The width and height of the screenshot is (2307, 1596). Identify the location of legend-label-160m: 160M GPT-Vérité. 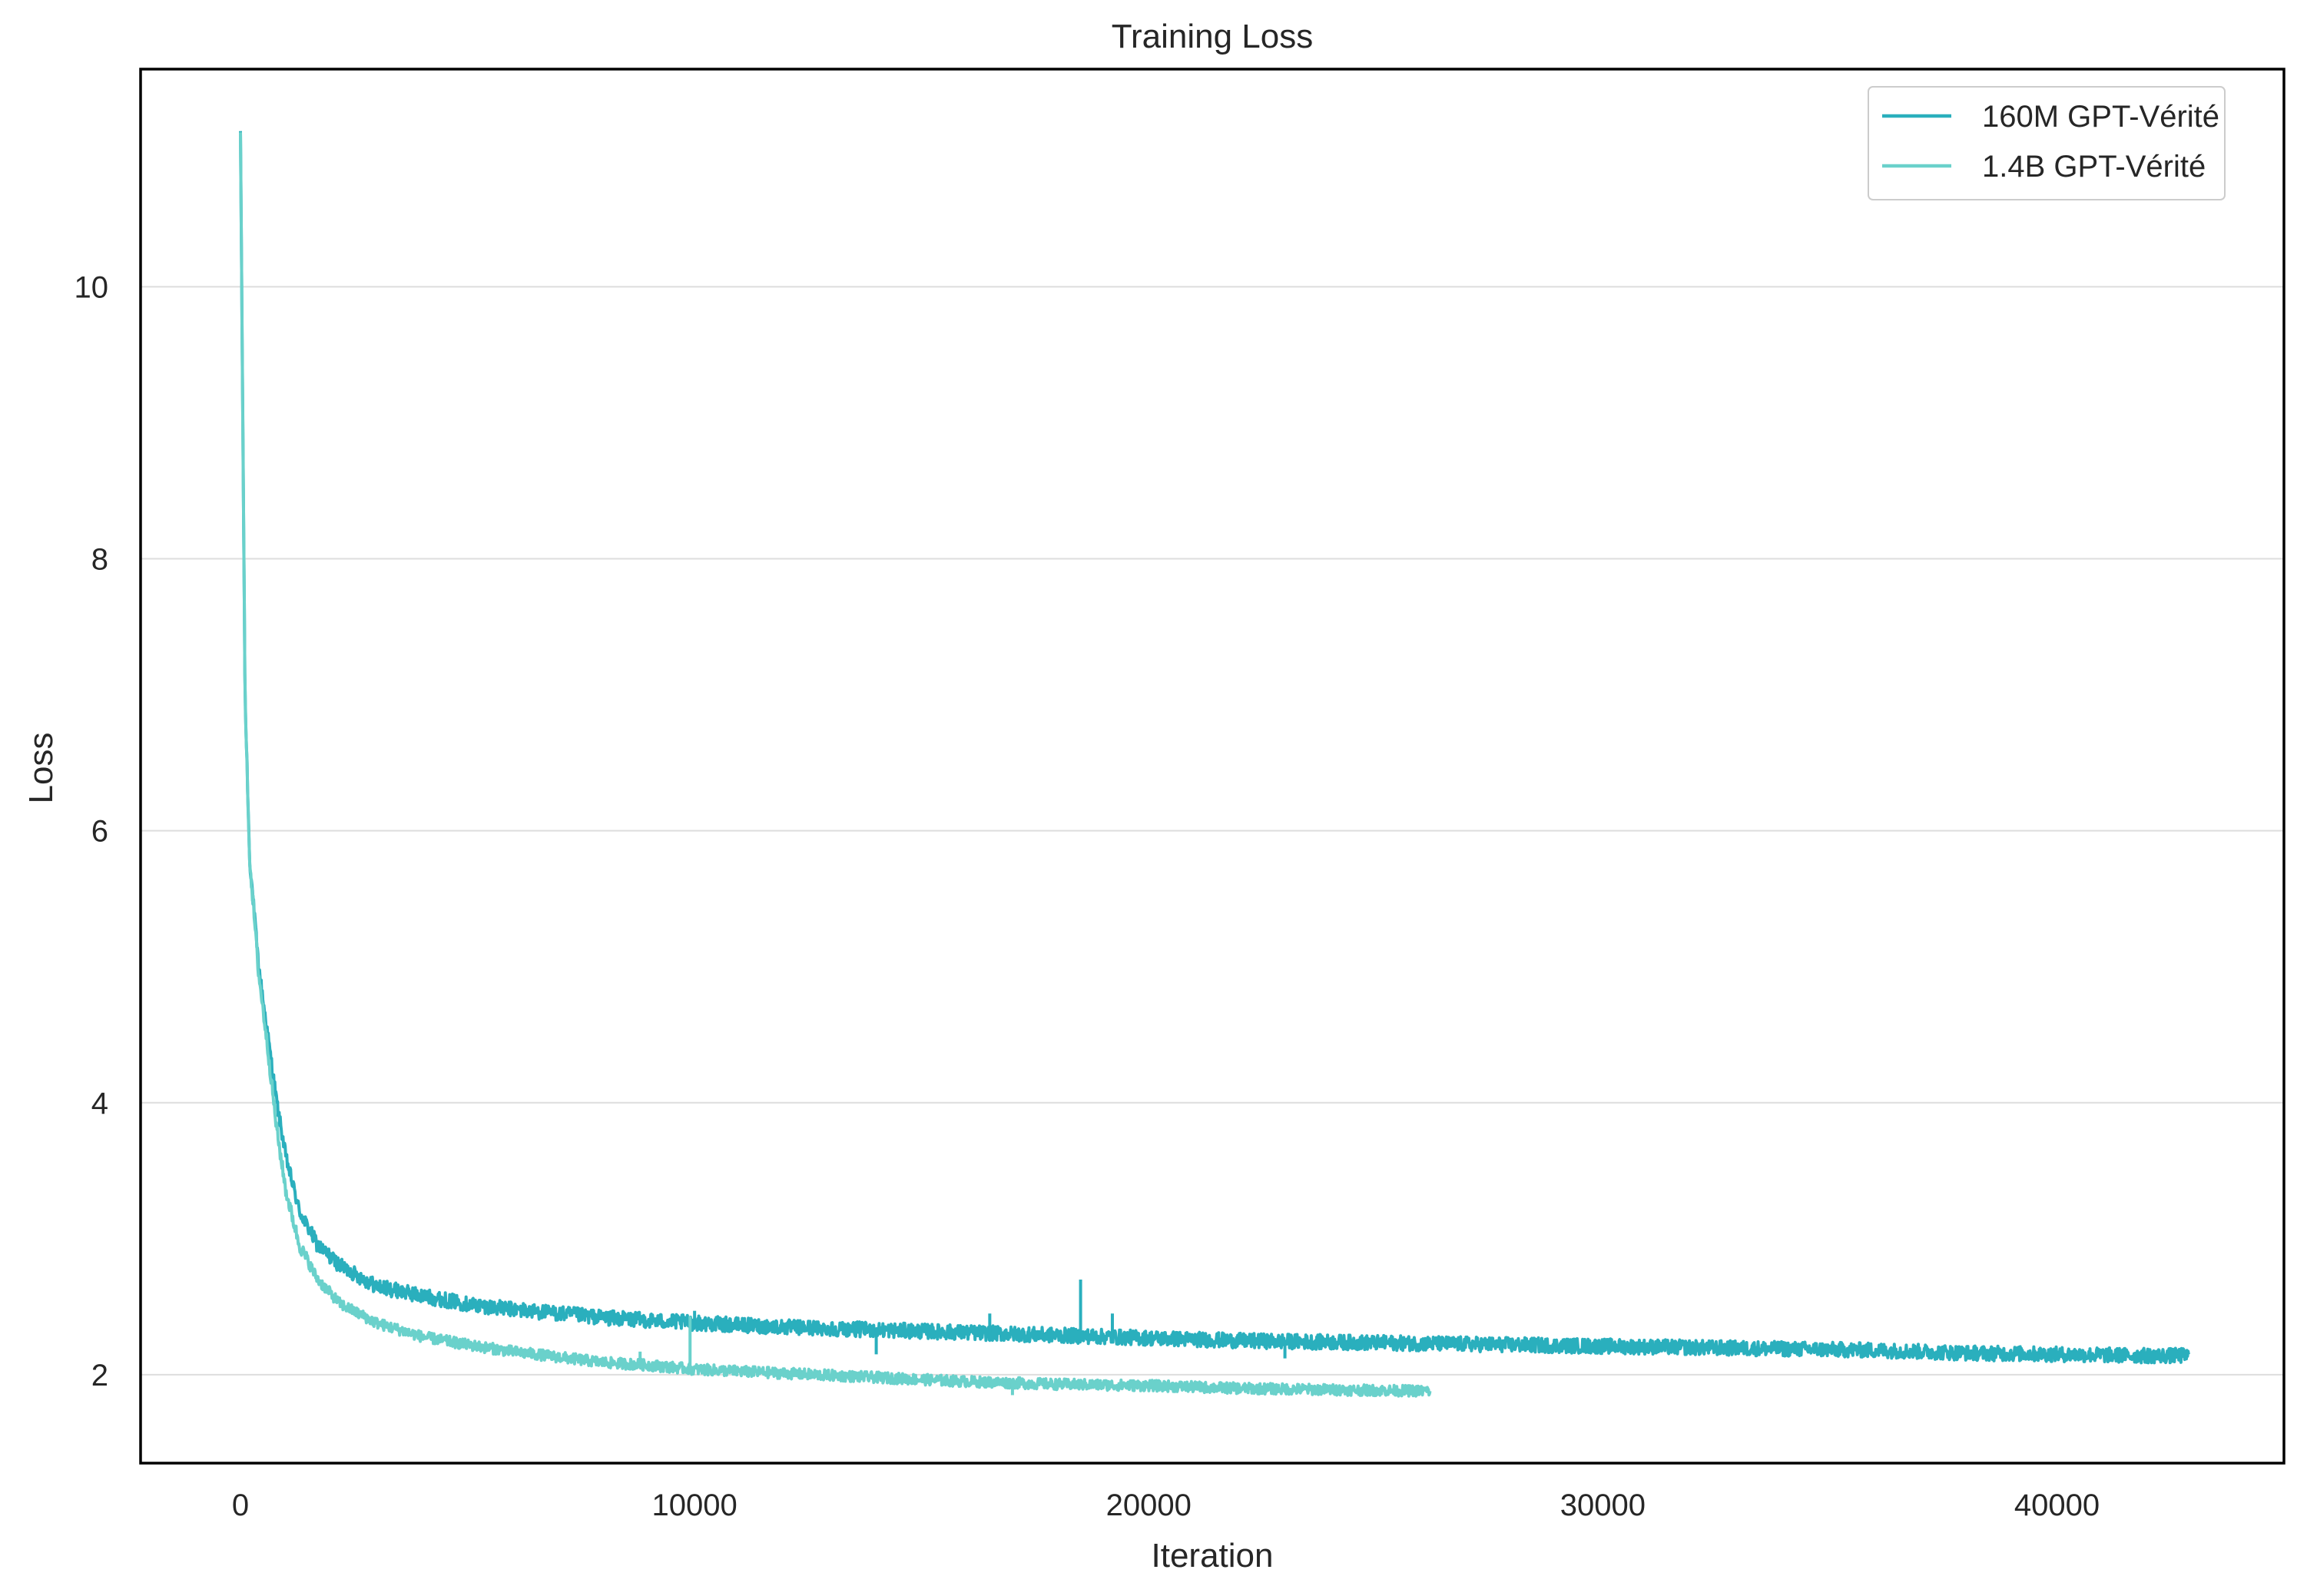
(2100, 117).